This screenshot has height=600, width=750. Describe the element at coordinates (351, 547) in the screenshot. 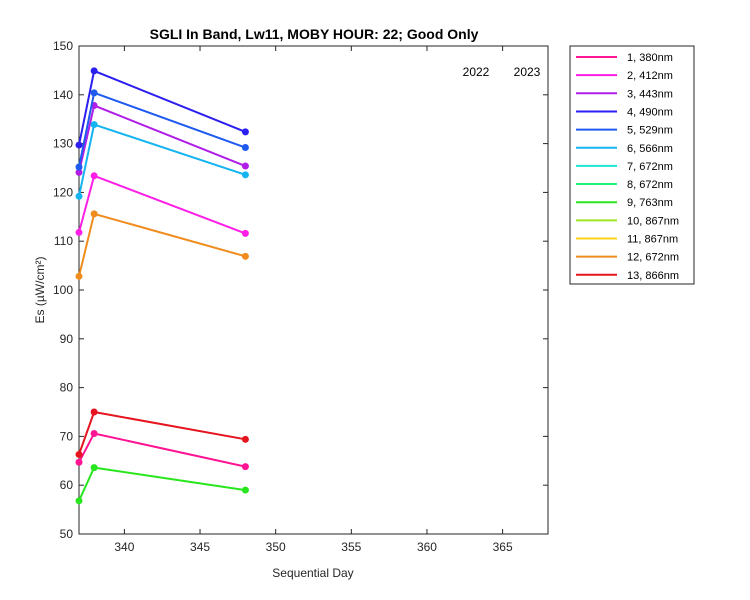

I see `x-tick-label: 355` at that location.